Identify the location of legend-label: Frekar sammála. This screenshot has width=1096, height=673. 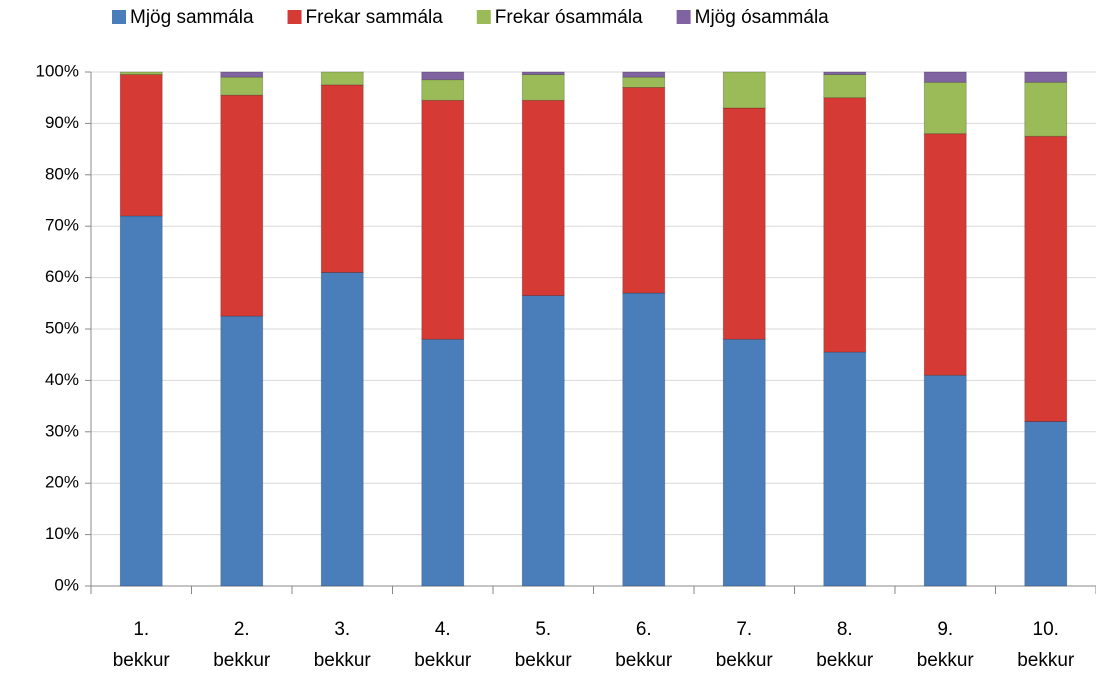
(375, 17).